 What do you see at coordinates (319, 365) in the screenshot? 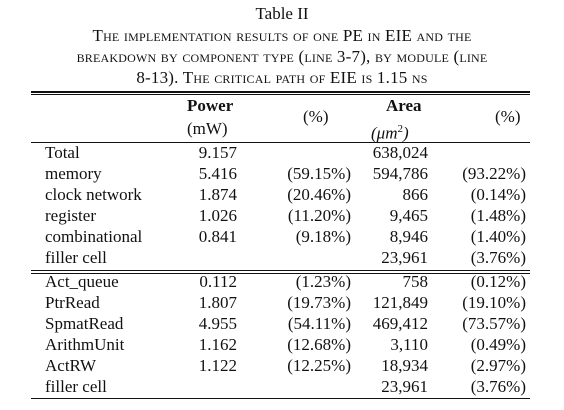
I see `power-percent: (12.25%)` at bounding box center [319, 365].